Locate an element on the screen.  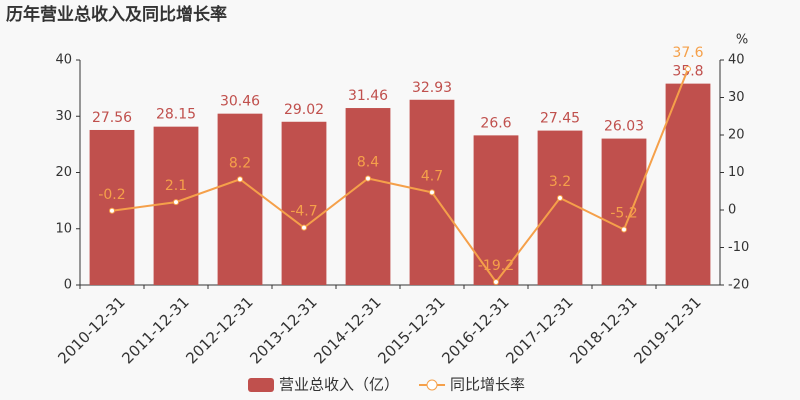
x-tick-label: 2011-12-31 is located at coordinates (155, 330).